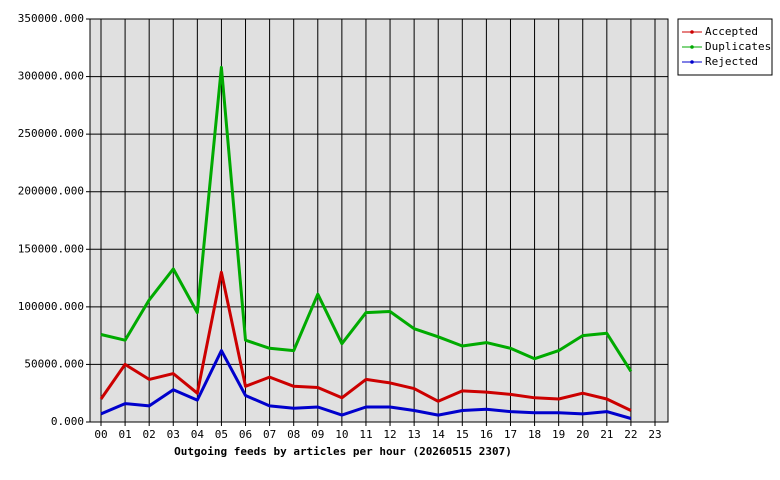  I want to click on x-tick-label: 05, so click(221, 434).